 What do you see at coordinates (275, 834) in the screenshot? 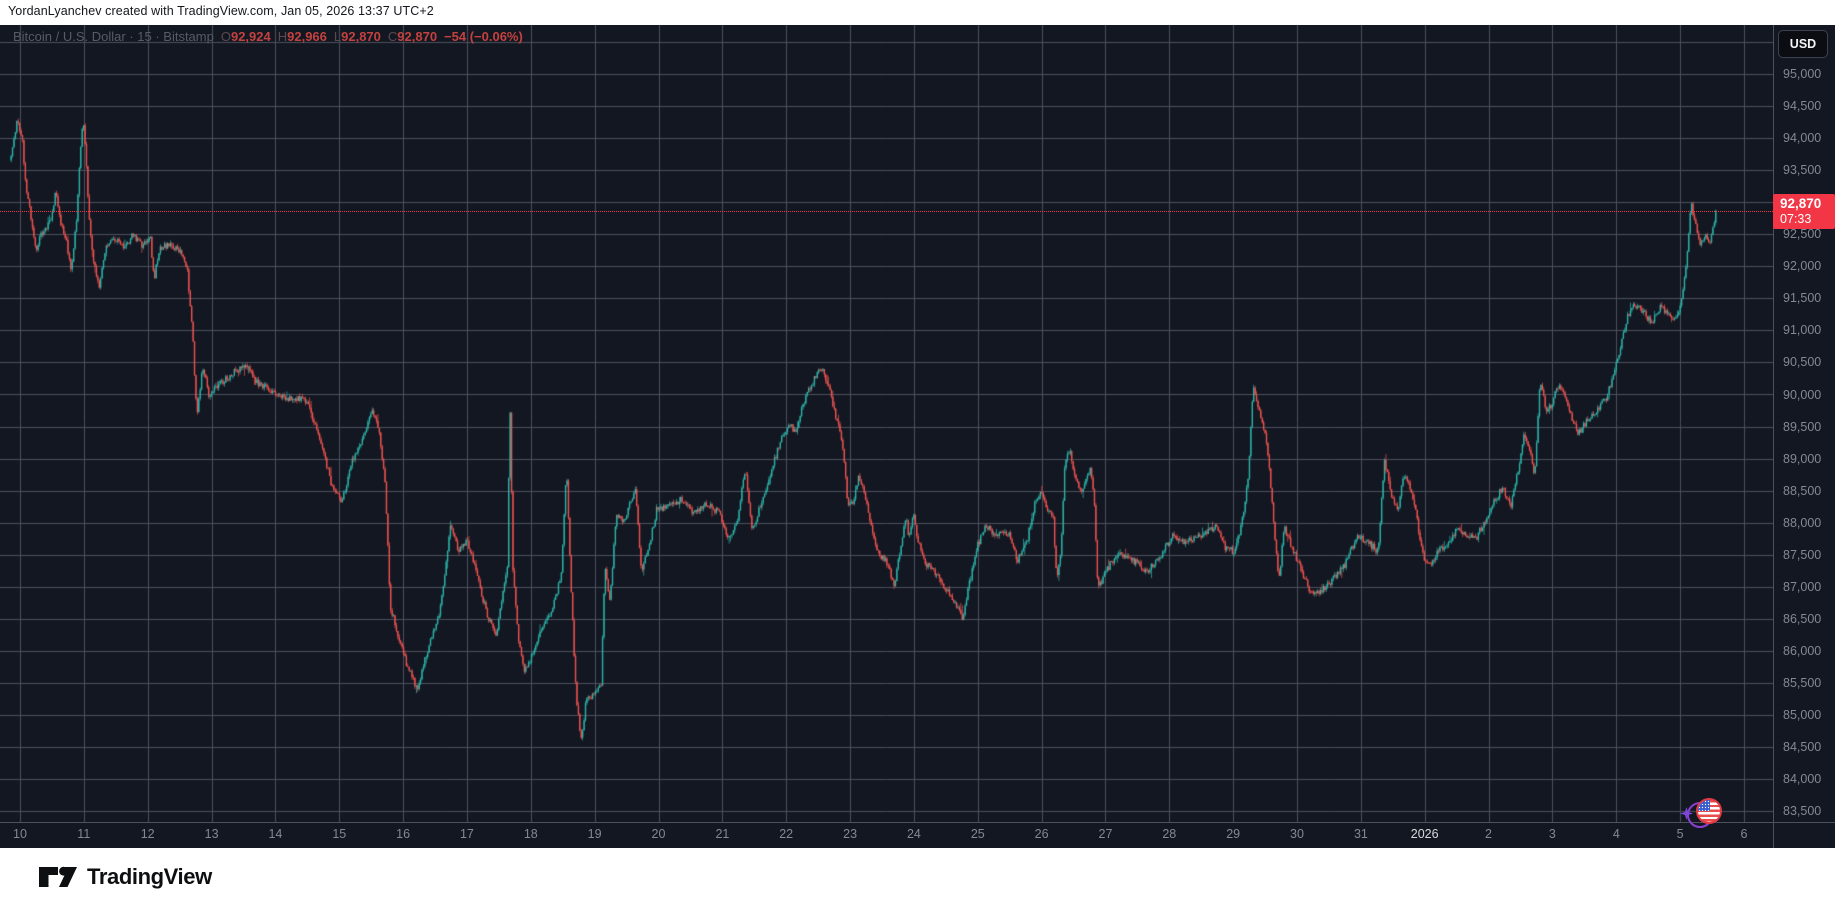
I see `time-tick-label-14: 14` at bounding box center [275, 834].